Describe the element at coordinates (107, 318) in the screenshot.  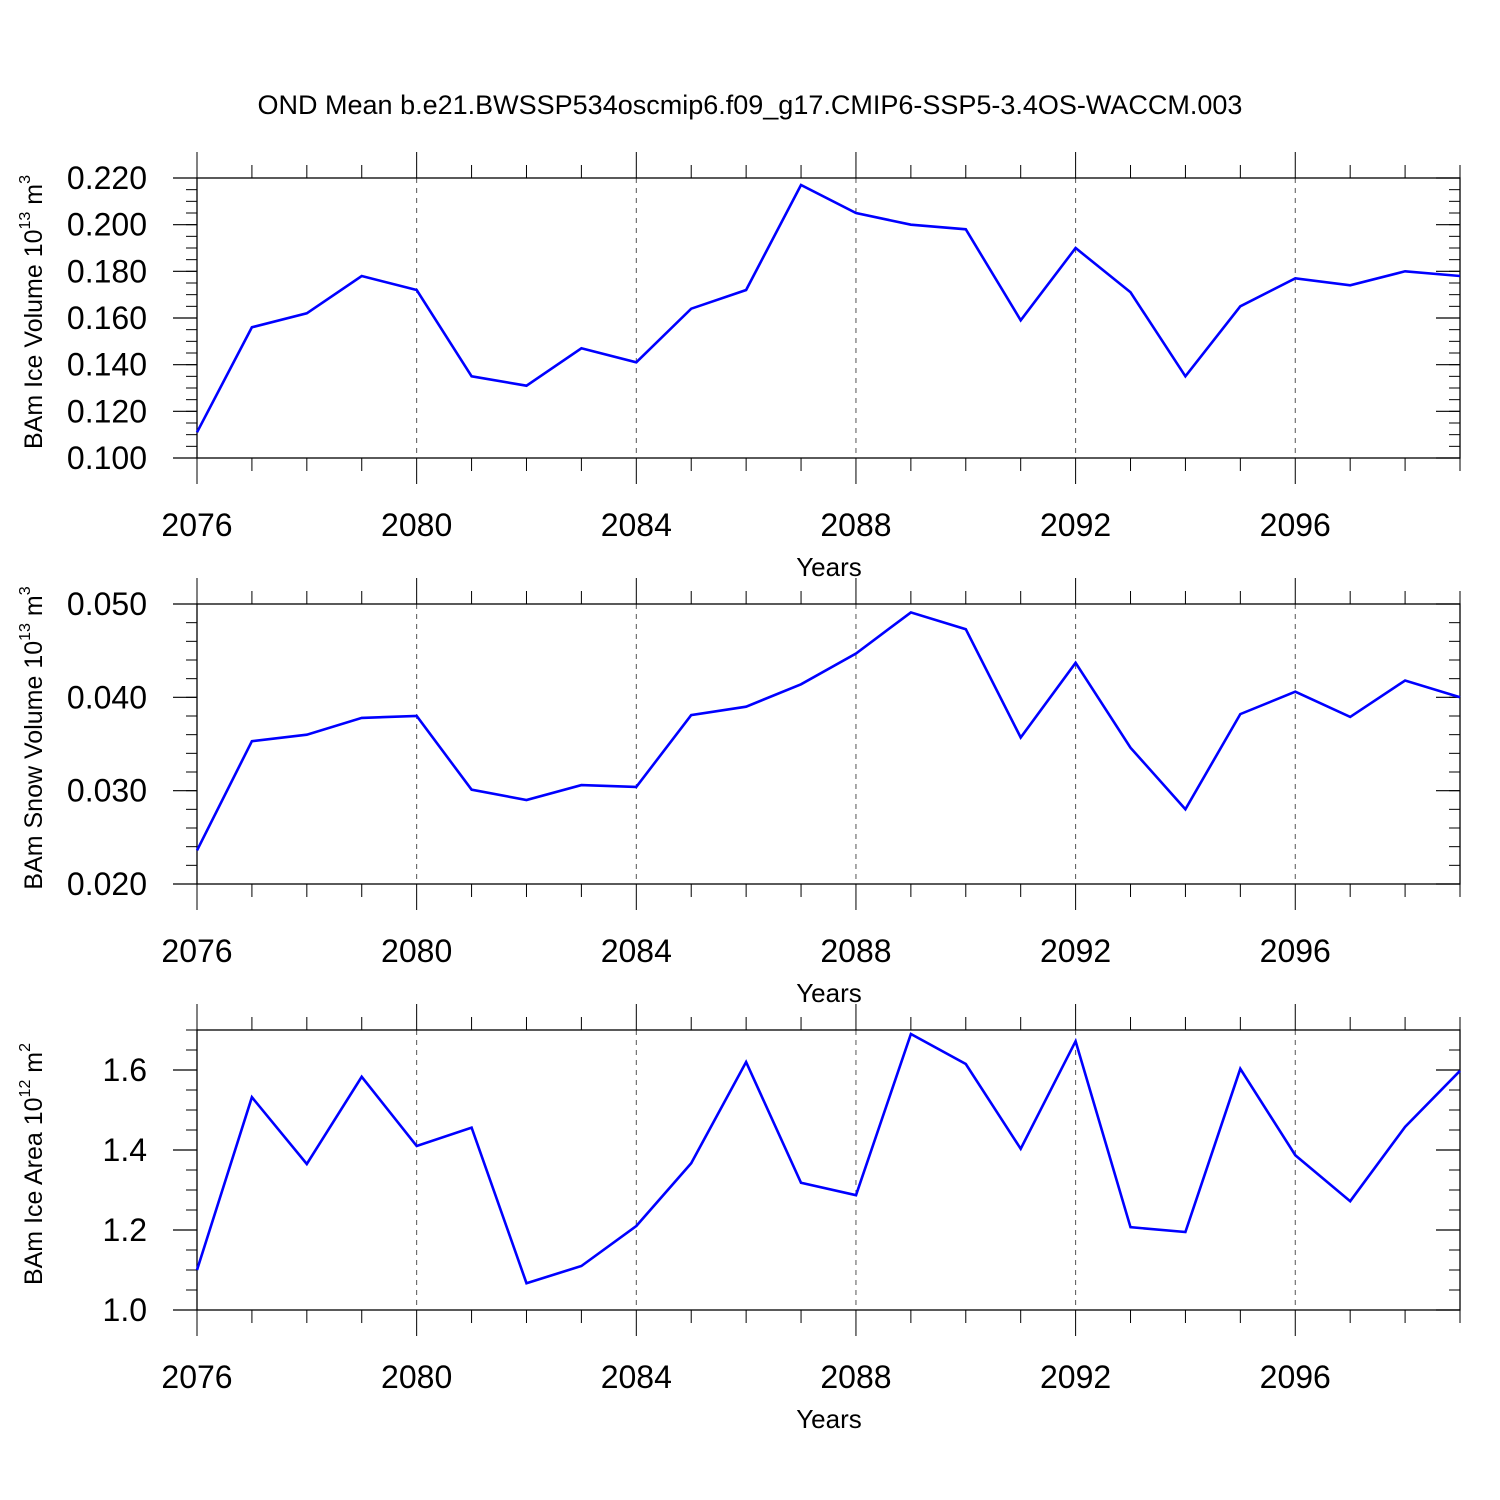
I see `y-tick-label: 0.160` at that location.